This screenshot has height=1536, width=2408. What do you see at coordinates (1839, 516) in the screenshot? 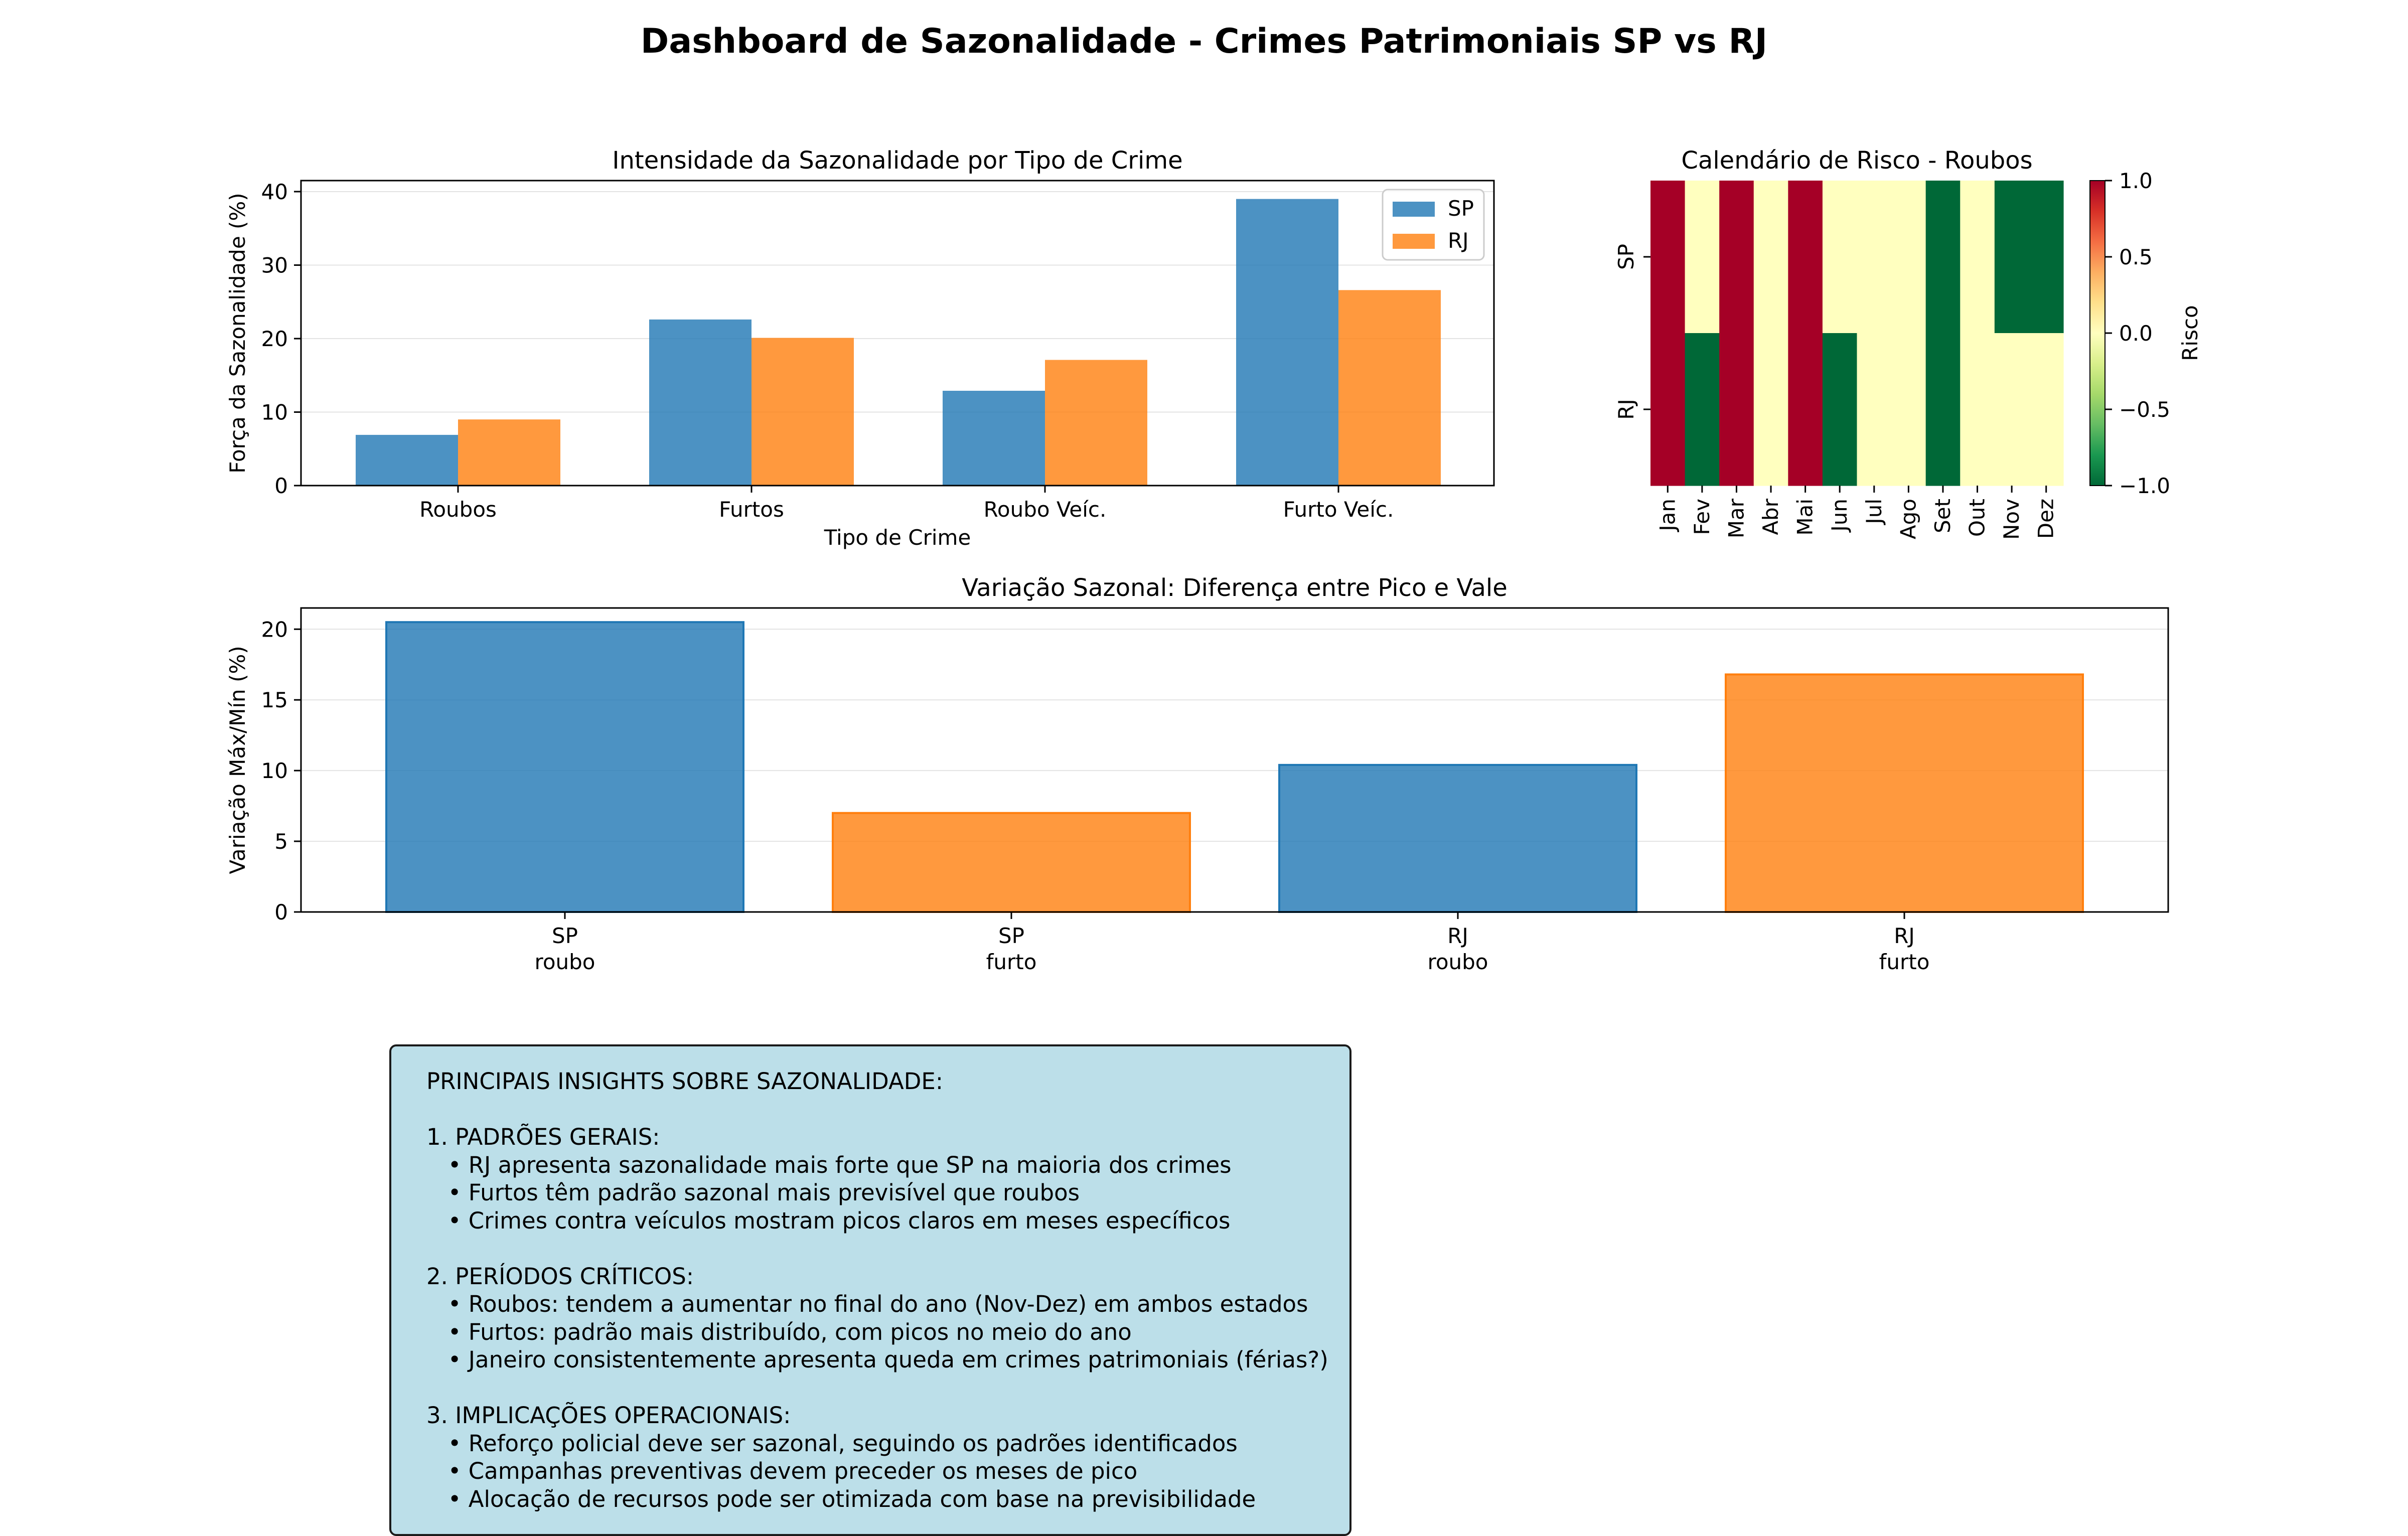
I see `column-label: Jun` at bounding box center [1839, 516].